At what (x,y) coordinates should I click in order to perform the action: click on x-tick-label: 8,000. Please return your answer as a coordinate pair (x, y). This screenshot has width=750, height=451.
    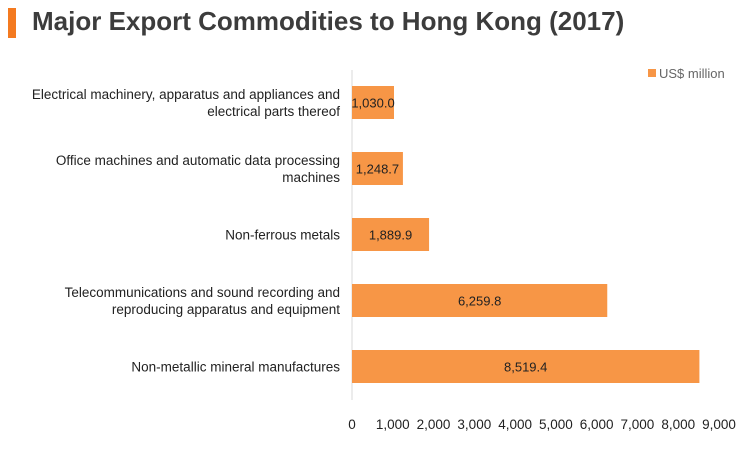
    Looking at the image, I should click on (678, 424).